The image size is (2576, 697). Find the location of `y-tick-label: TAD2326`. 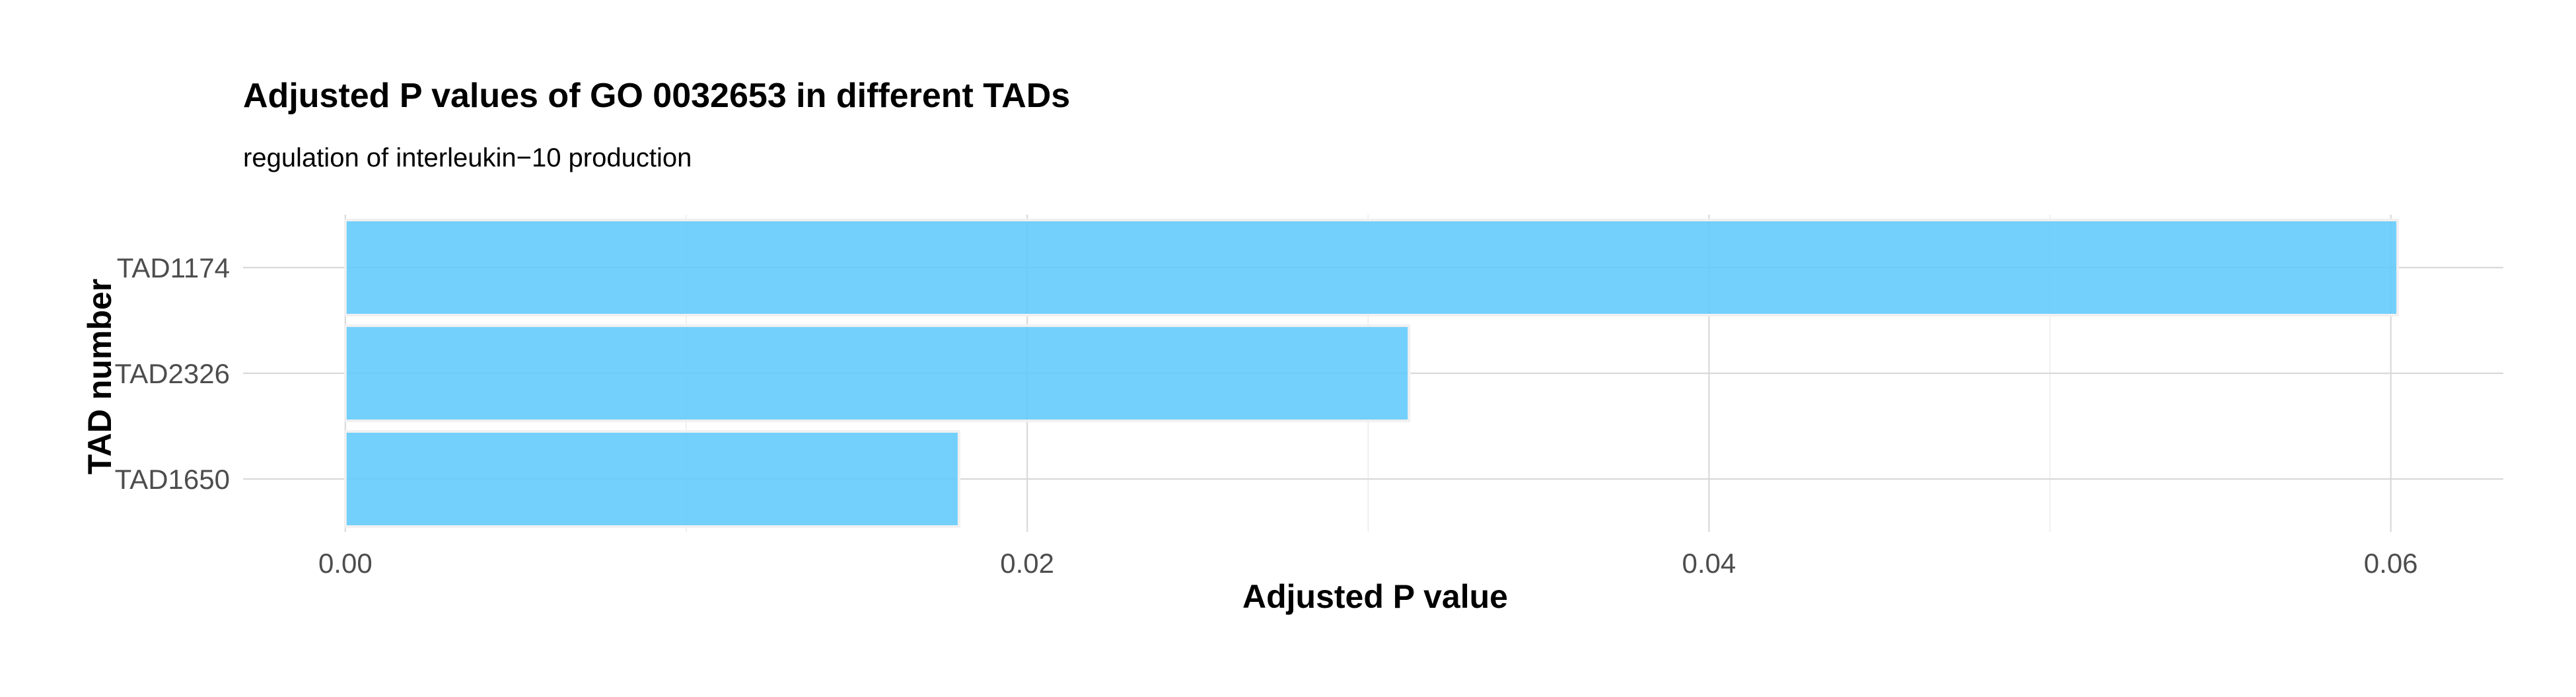

y-tick-label: TAD2326 is located at coordinates (172, 374).